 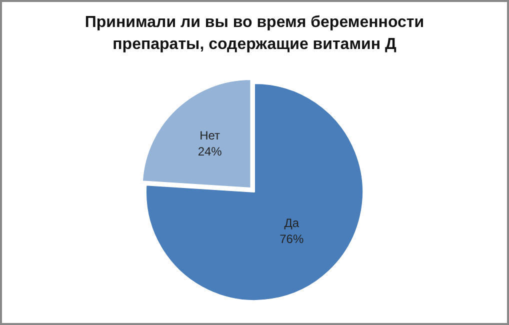 What do you see at coordinates (254, 34) in the screenshot?
I see `chart-title: Принимали ли вы во время беременности препараты, содержащие витамин Д` at bounding box center [254, 34].